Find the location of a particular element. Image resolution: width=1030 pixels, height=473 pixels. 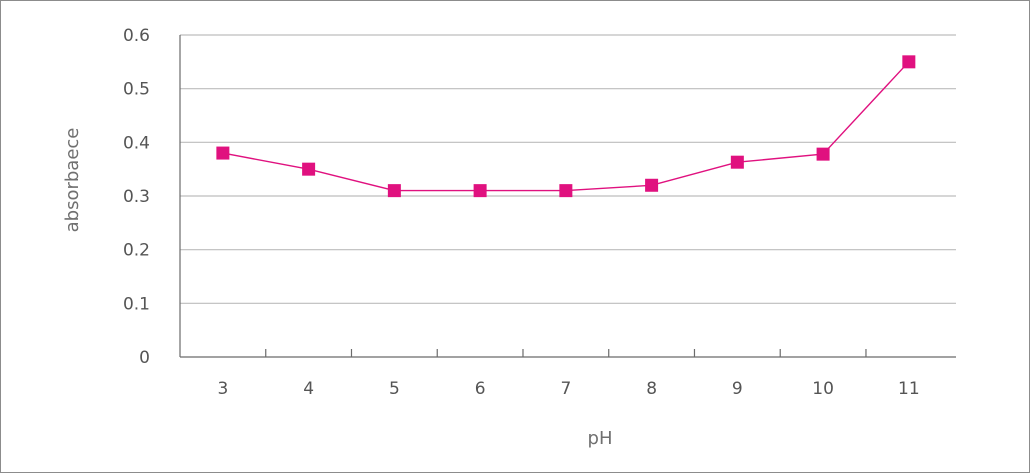

x-tick-label: 3 is located at coordinates (222, 389).